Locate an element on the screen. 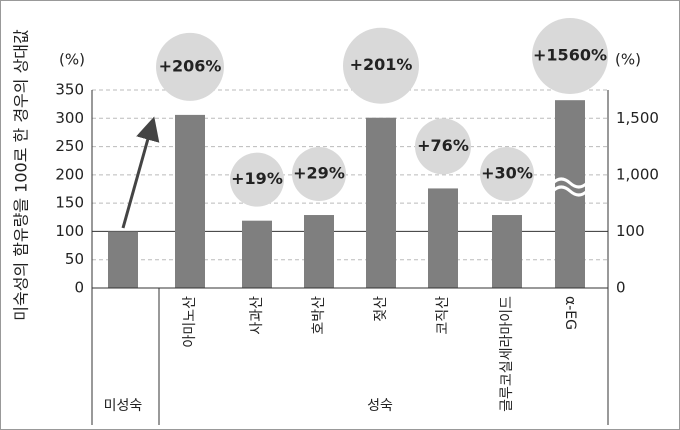 The height and width of the screenshot is (430, 680). x-tick-label: α-EG is located at coordinates (570, 313).